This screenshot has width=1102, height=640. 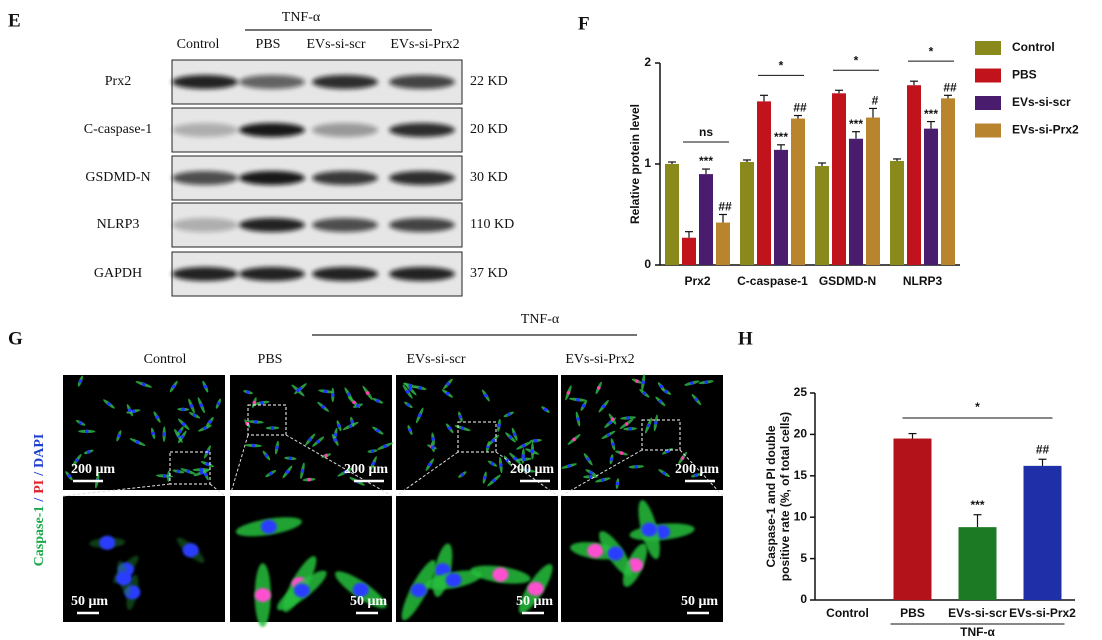 What do you see at coordinates (424, 44) in the screenshot?
I see `column-label: EVs-si-Prx2` at bounding box center [424, 44].